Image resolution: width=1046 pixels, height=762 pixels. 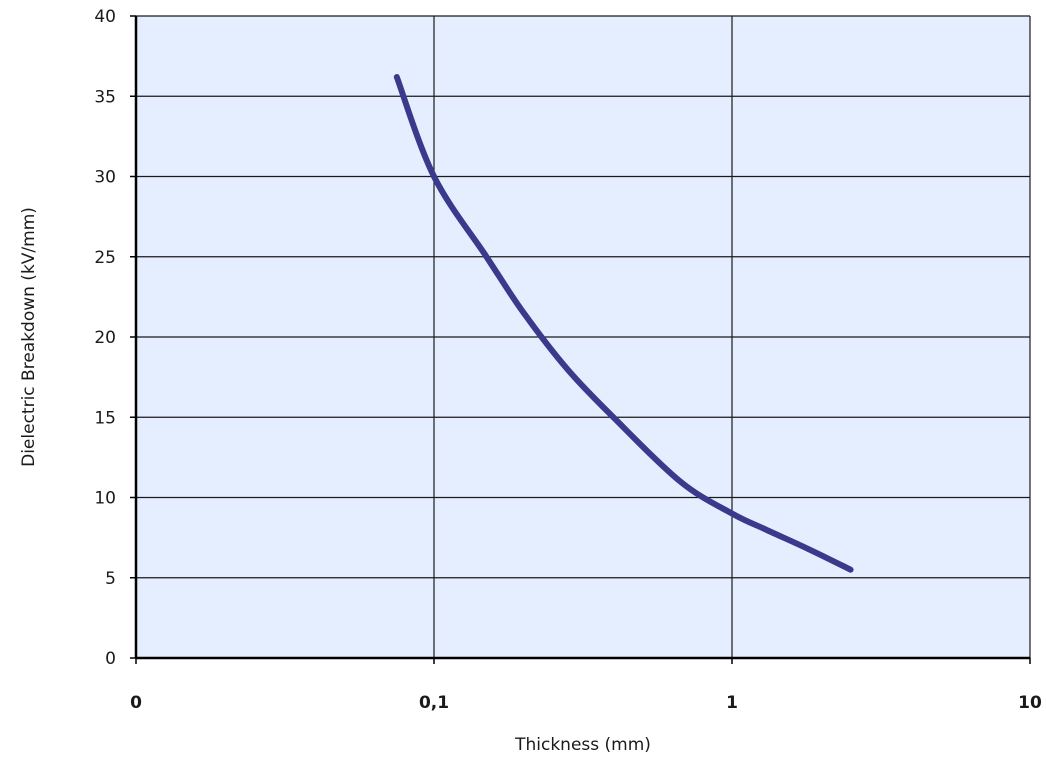 I want to click on x-axis-title: Thickness (mm), so click(x=582, y=745).